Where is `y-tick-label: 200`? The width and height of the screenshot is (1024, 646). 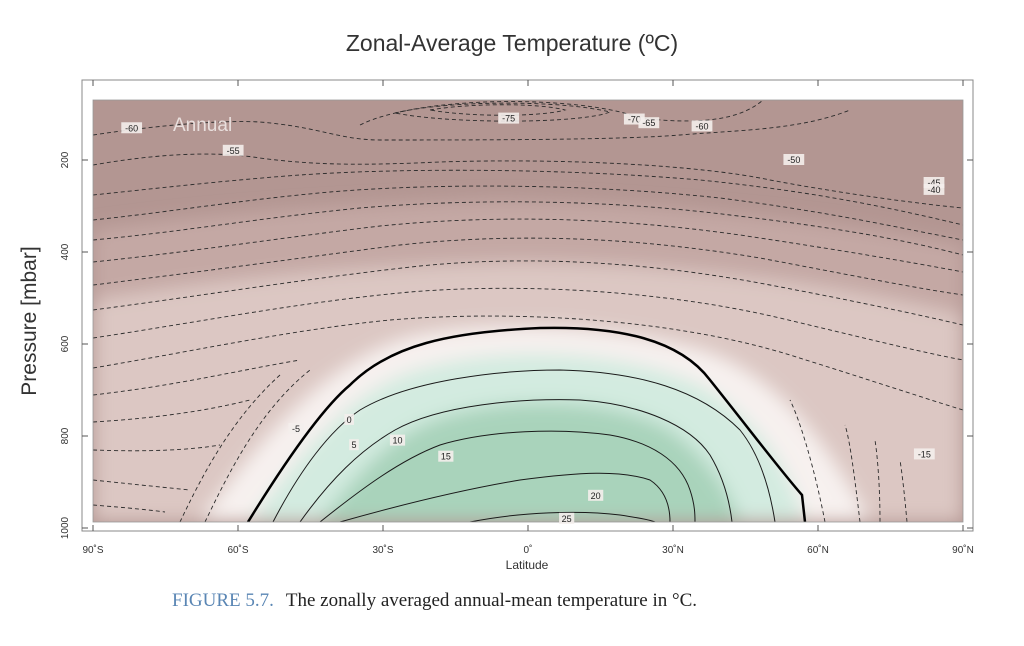 y-tick-label: 200 is located at coordinates (65, 159).